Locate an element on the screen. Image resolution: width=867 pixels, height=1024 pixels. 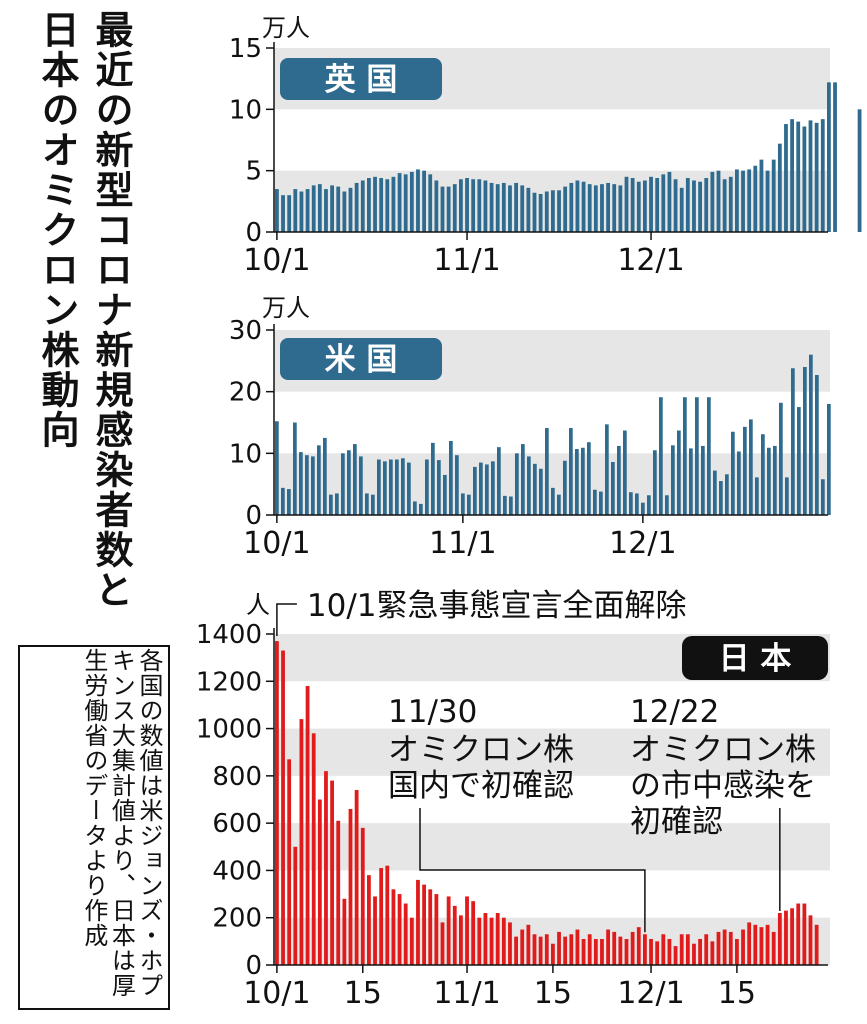
chart-title: 最近の新型コロナ新規感染者数と is located at coordinates (111, 310).